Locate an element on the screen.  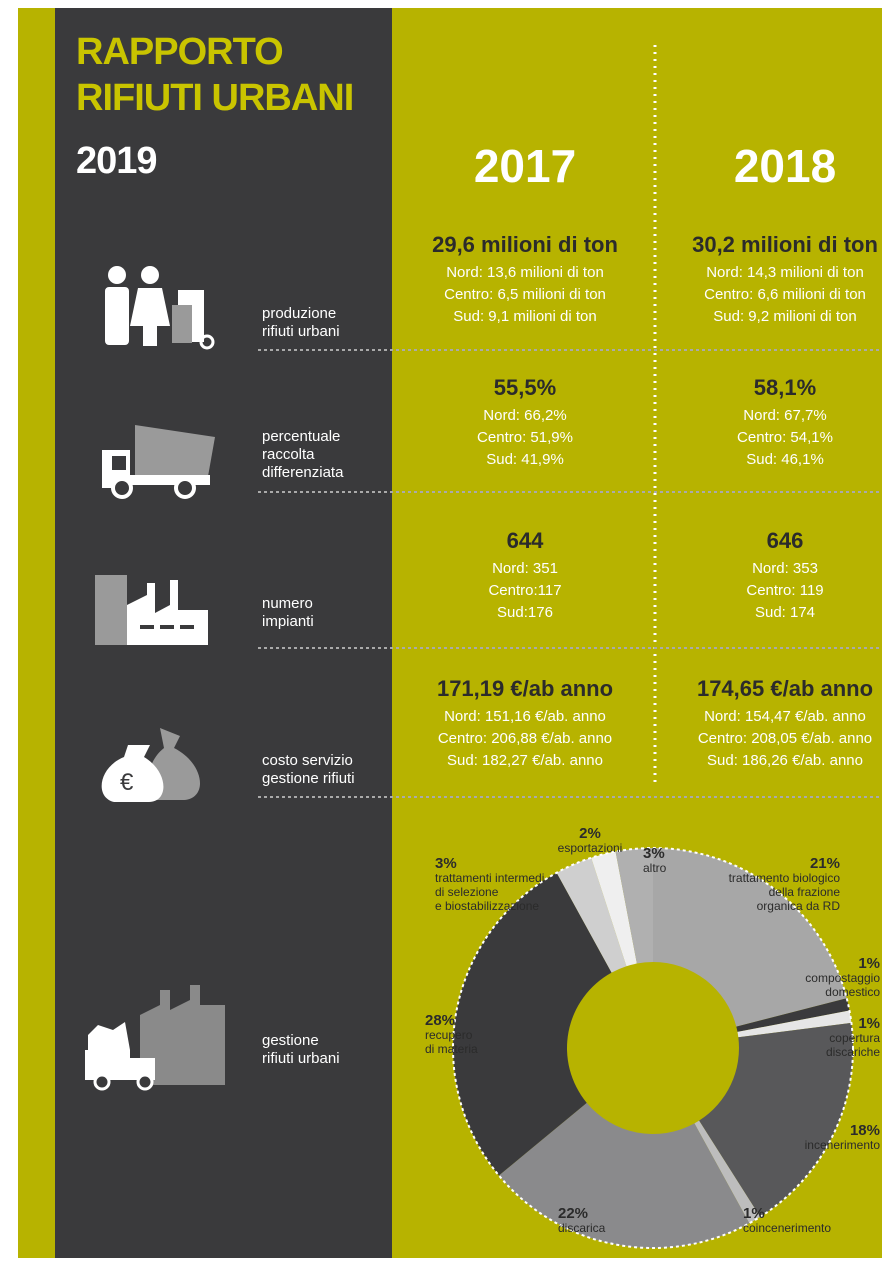
row-total: 171,19 €/ab anno is located at coordinates (525, 688).